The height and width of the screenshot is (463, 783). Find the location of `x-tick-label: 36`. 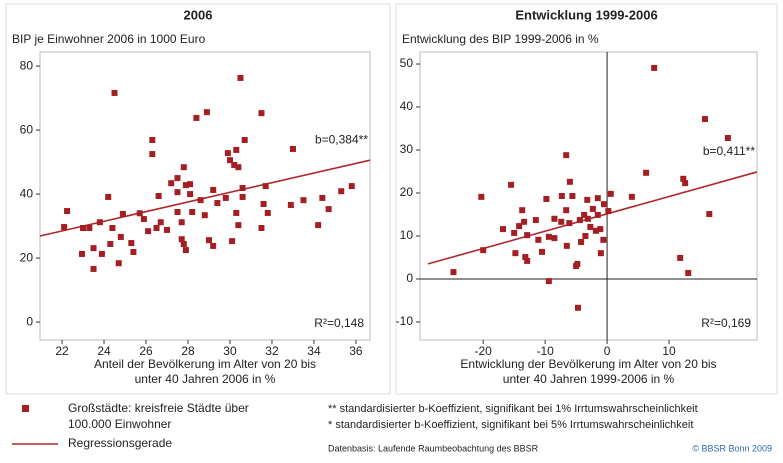

x-tick-label: 36 is located at coordinates (356, 351).